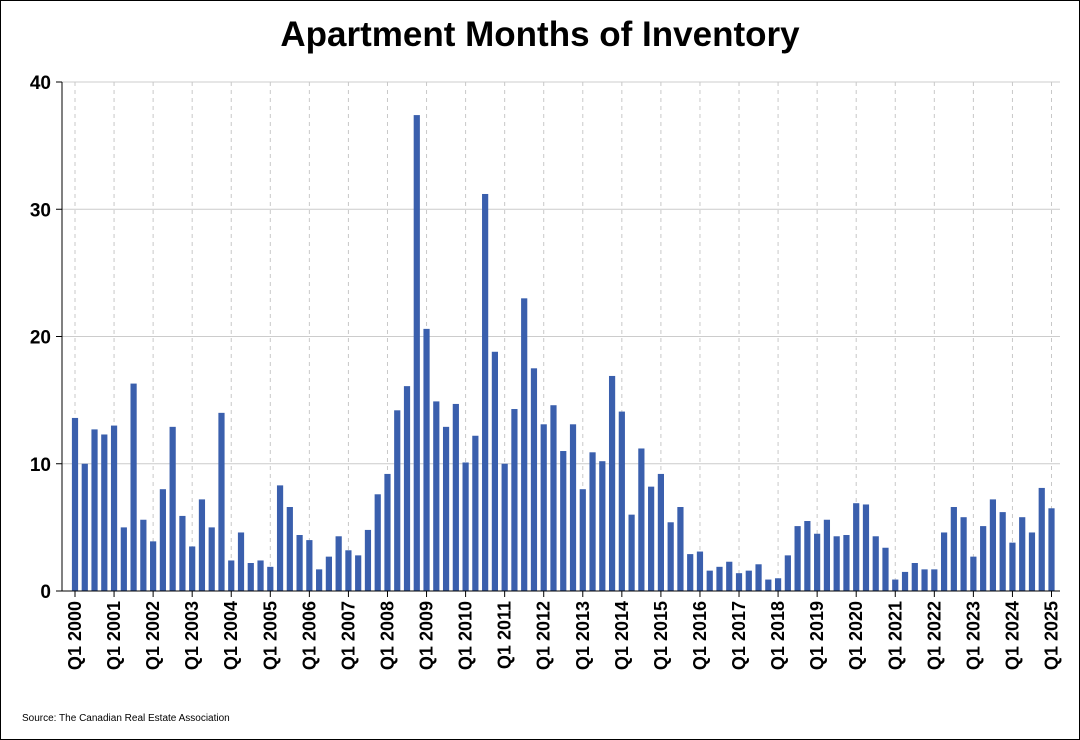  Describe the element at coordinates (231, 635) in the screenshot. I see `x-tick-label: Q1 2004` at that location.